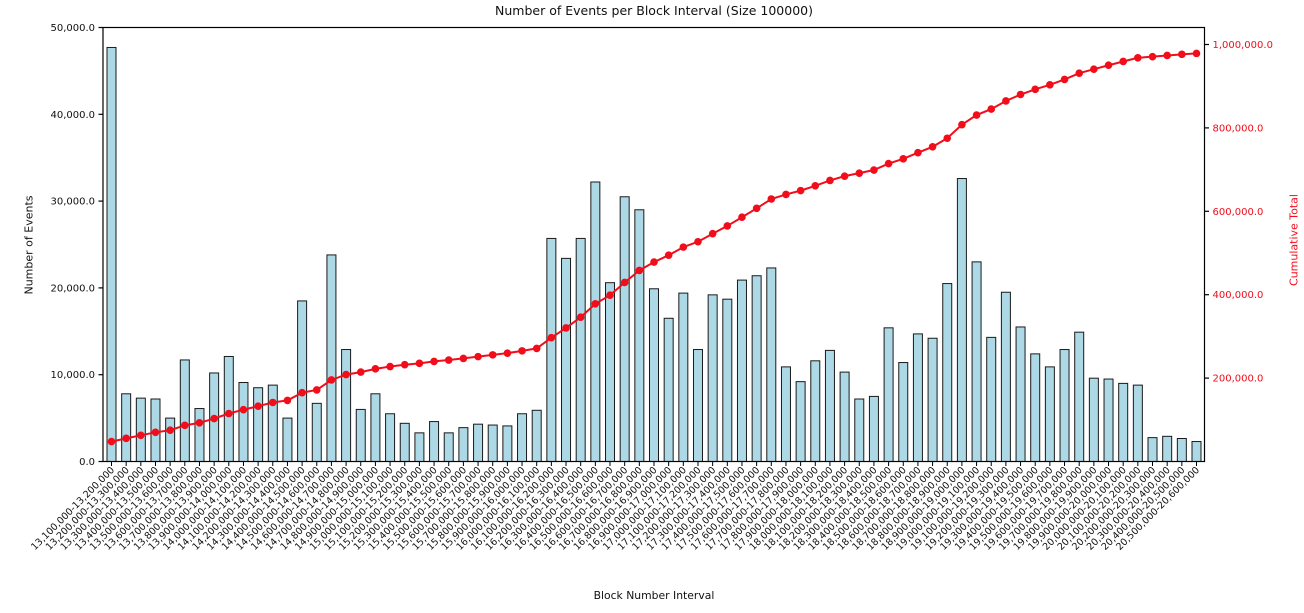 The height and width of the screenshot is (613, 1304). Describe the element at coordinates (72, 375) in the screenshot. I see `y-axis-tick-label-left: 10,000.0` at that location.